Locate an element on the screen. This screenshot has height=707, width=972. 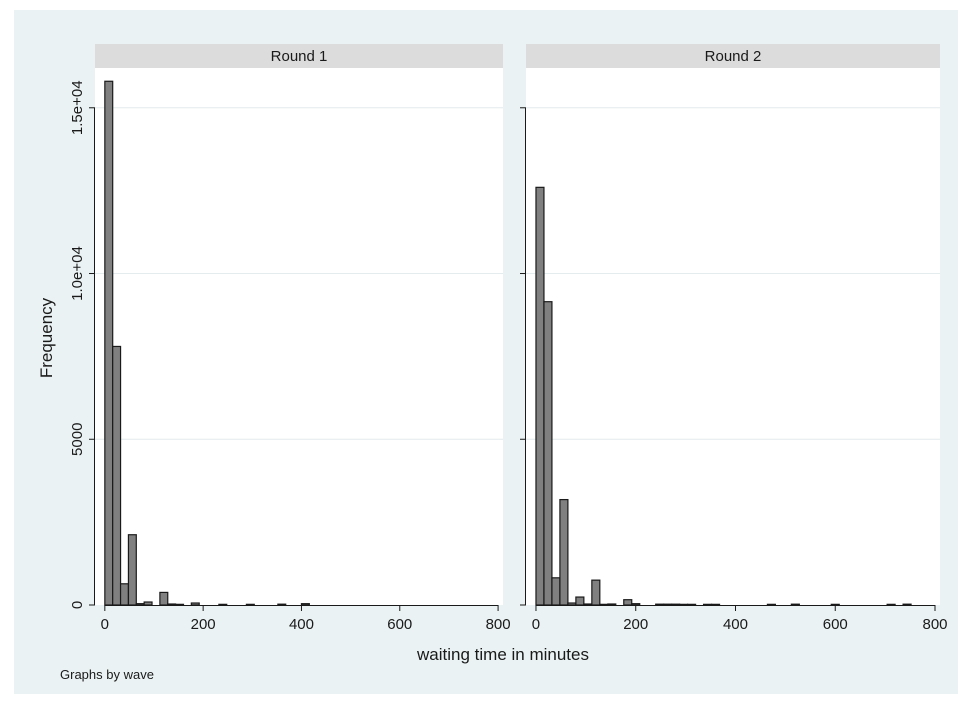
panel-2-x-tick-label-1: 200 is located at coordinates (635, 624).